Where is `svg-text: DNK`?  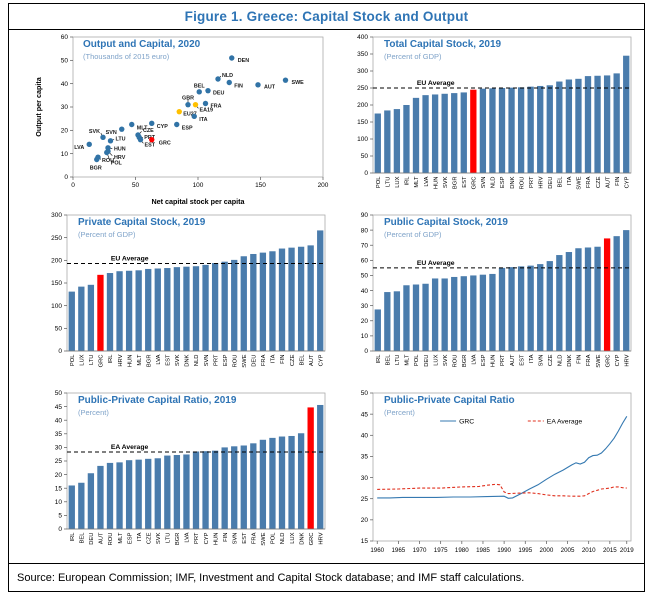 svg-text: DNK is located at coordinates (570, 360).